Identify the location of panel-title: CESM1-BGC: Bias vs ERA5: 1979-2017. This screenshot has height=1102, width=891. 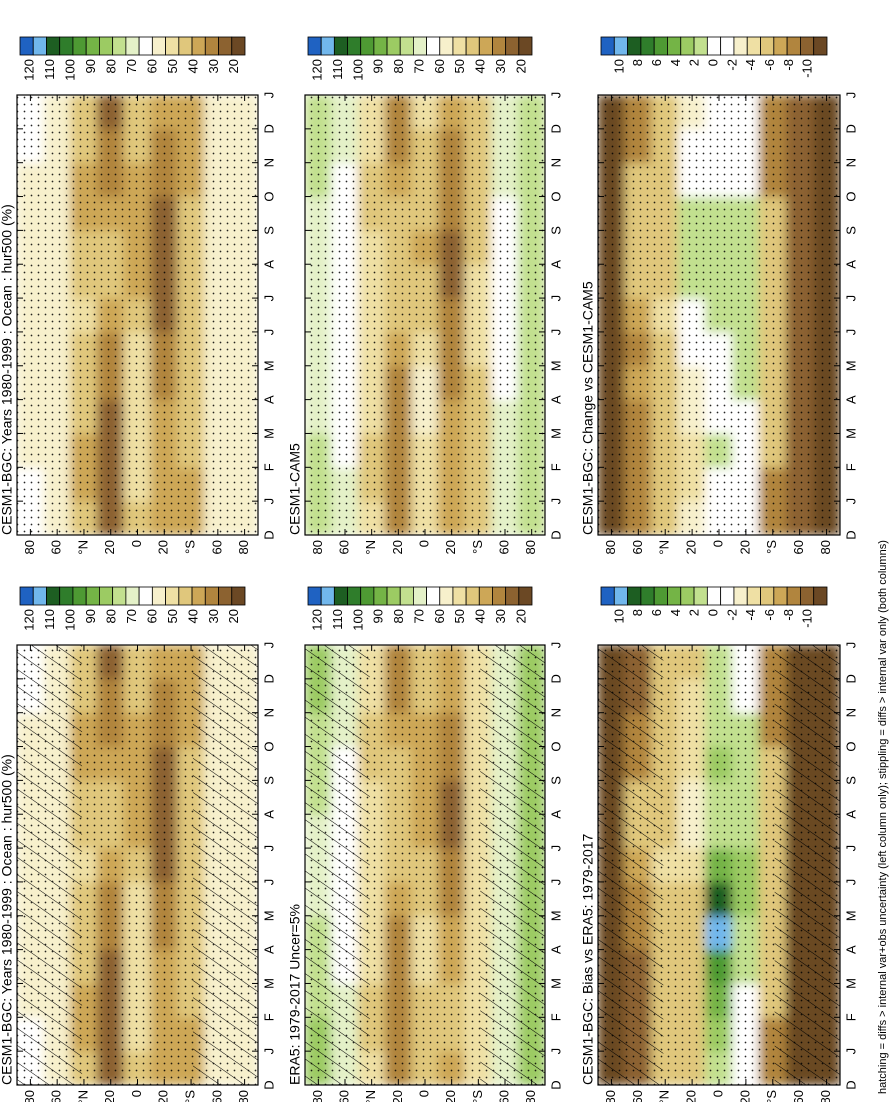
(588, 959).